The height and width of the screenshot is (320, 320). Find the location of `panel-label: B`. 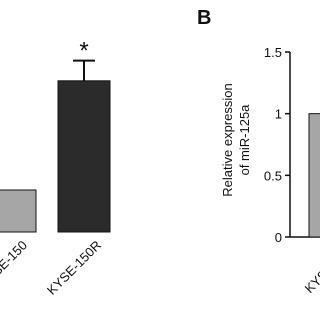

panel-label: B is located at coordinates (204, 18).